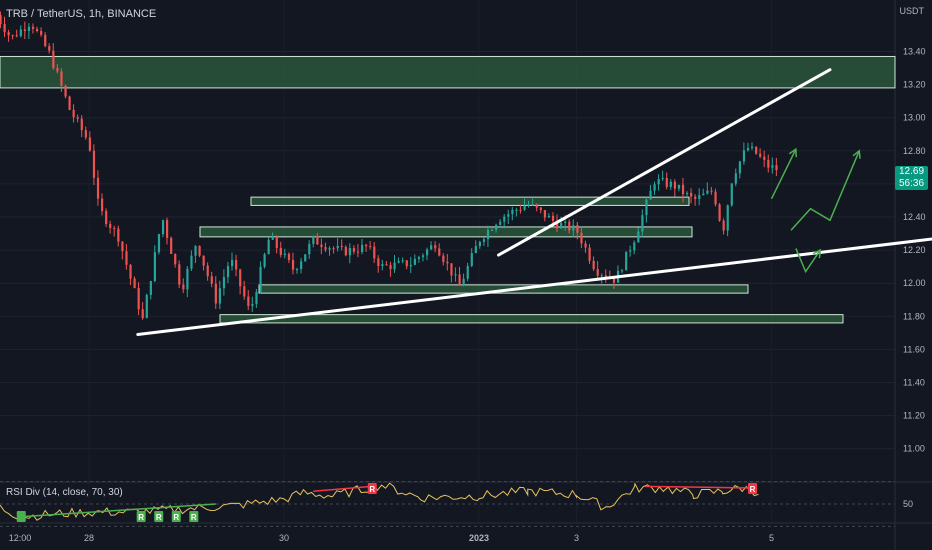 Image resolution: width=932 pixels, height=550 pixels. I want to click on y-tick-label: 11.80, so click(914, 316).